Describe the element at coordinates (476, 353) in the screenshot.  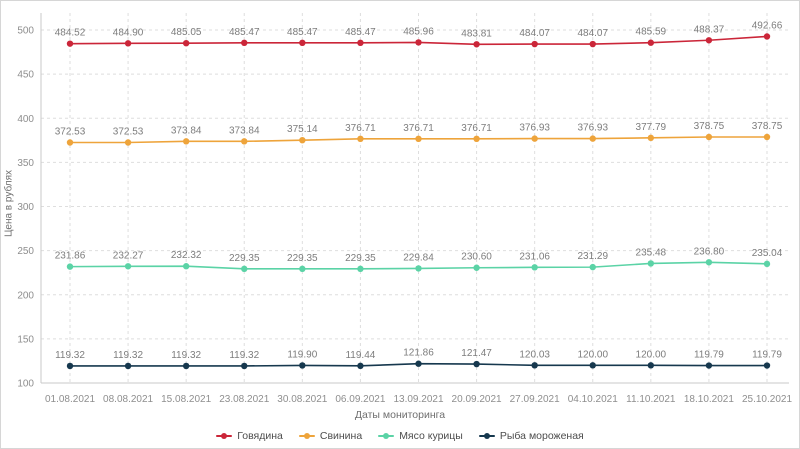
I see `data-point-label: 121.47` at that location.